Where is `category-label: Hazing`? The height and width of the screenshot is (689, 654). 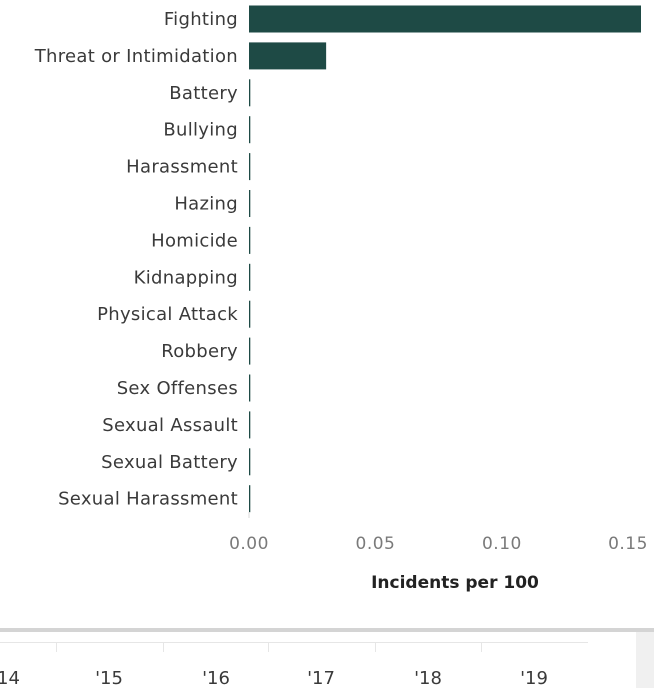 category-label: Hazing is located at coordinates (206, 204).